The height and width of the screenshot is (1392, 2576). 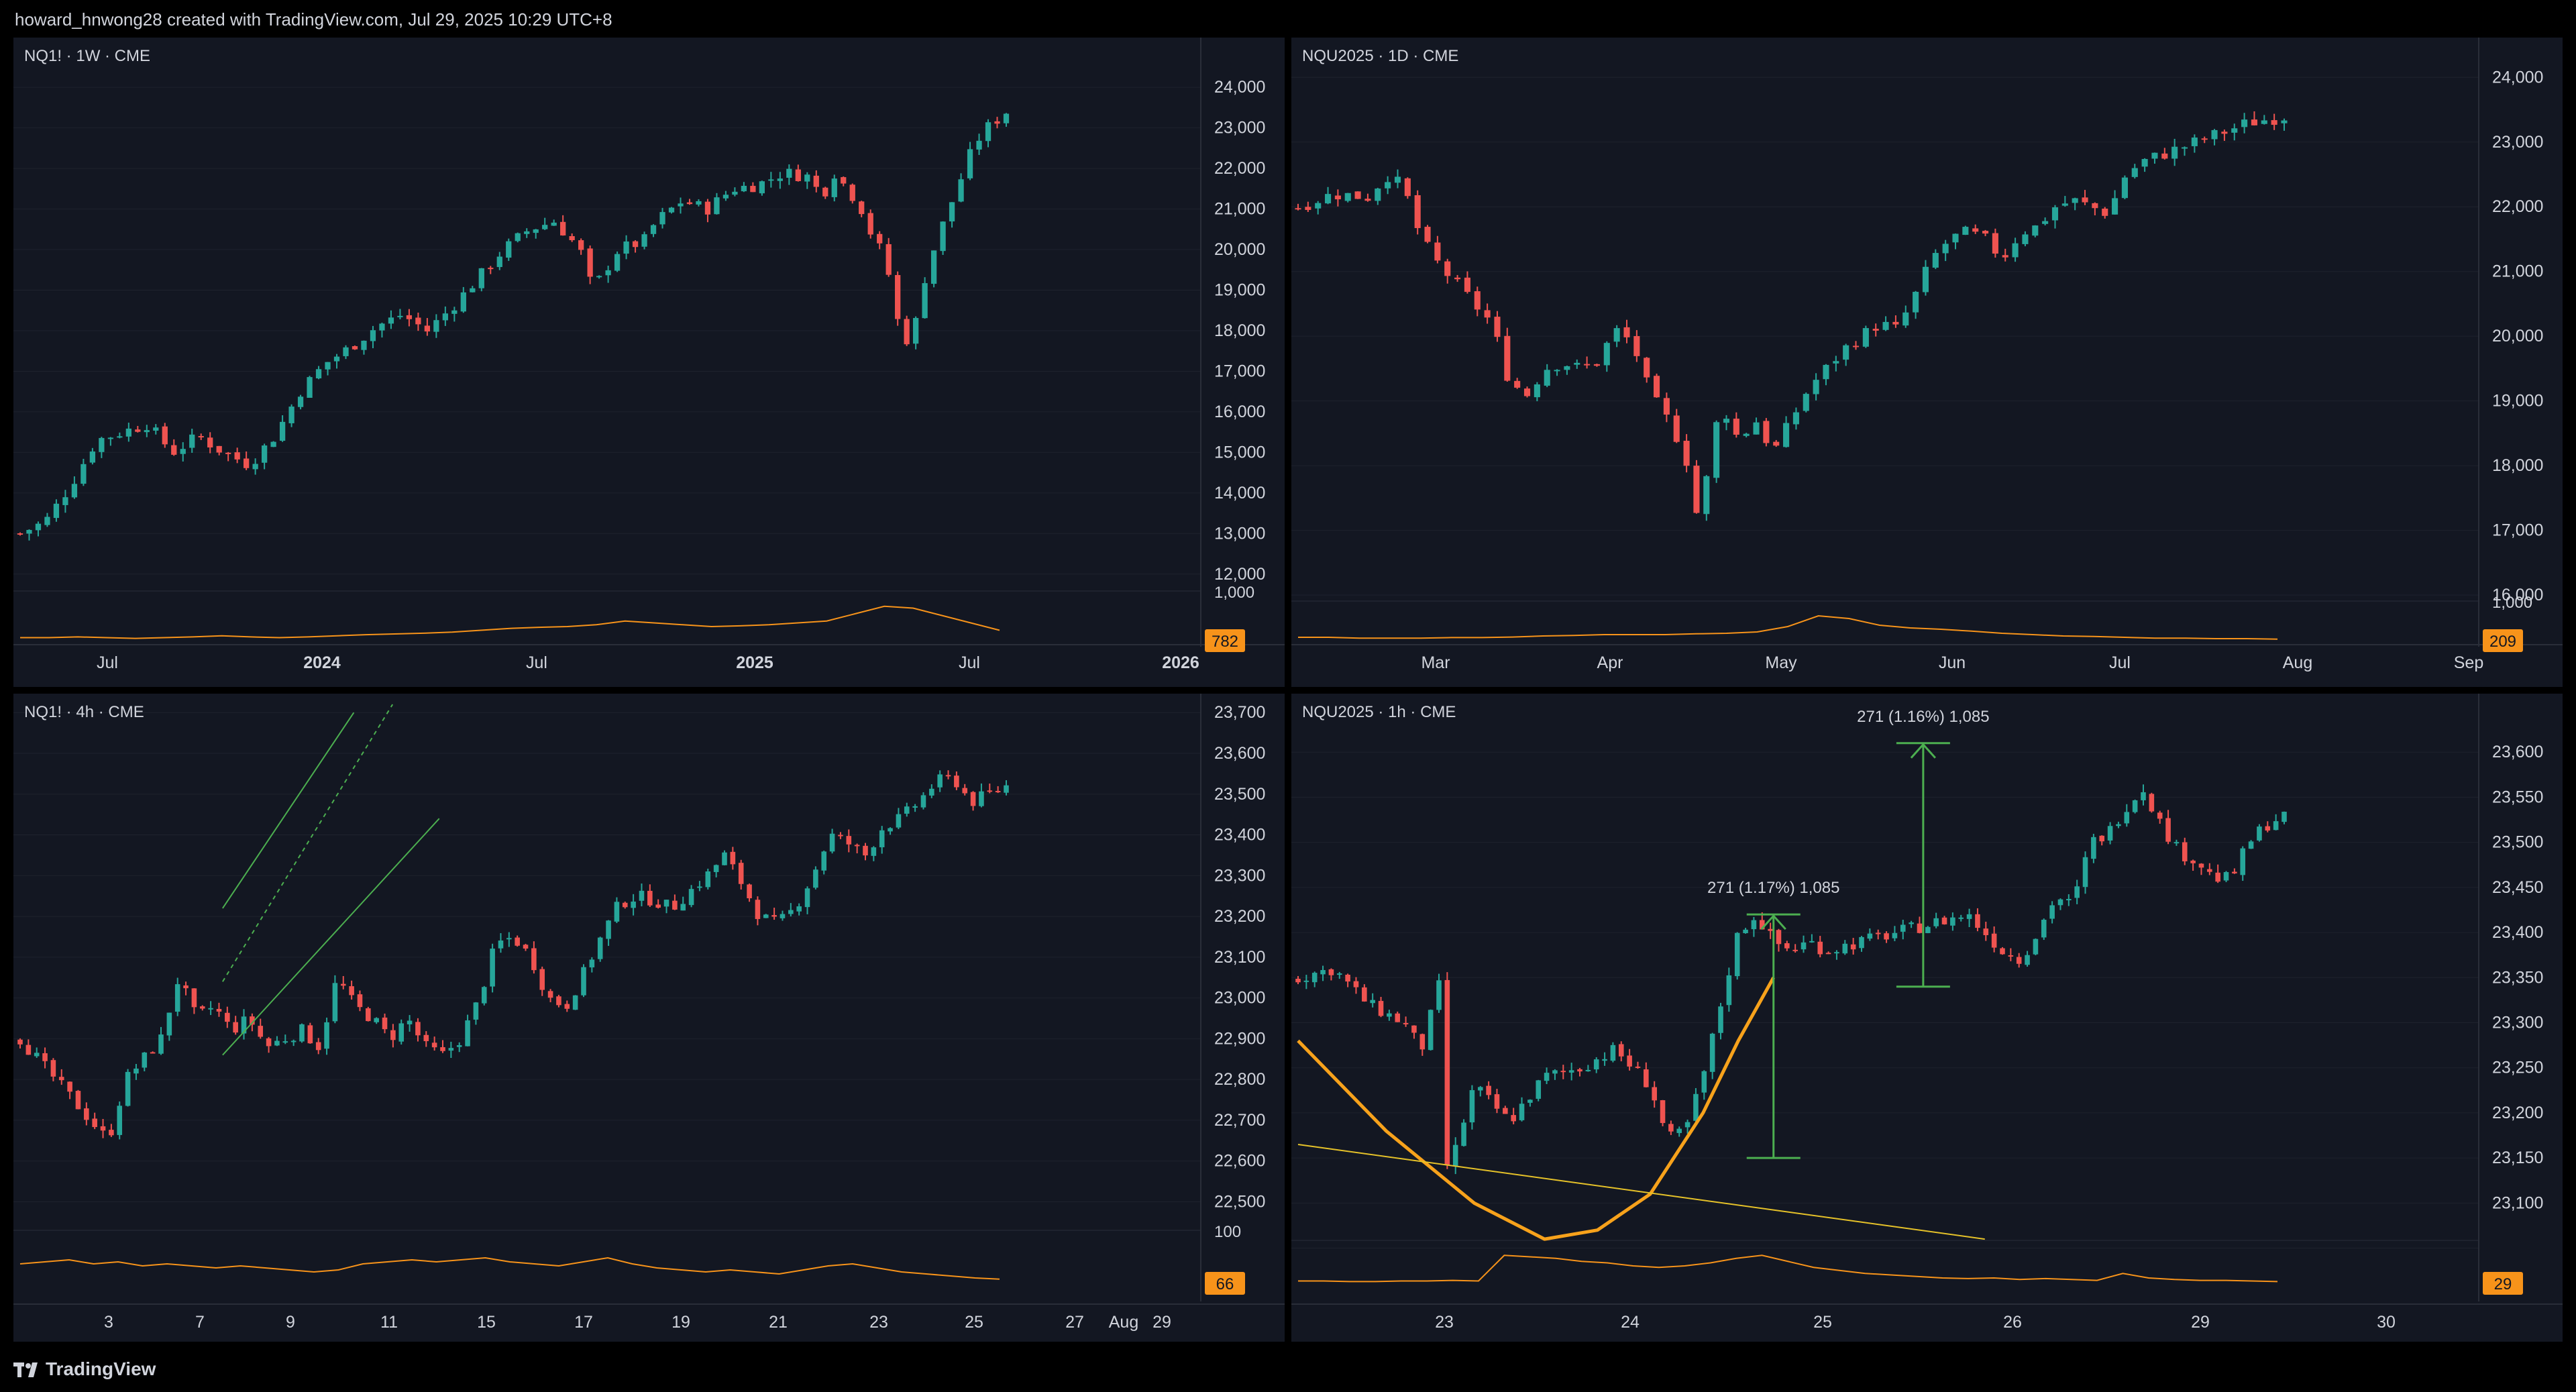 What do you see at coordinates (1239, 249) in the screenshot?
I see `price-tick-label: 20,000` at bounding box center [1239, 249].